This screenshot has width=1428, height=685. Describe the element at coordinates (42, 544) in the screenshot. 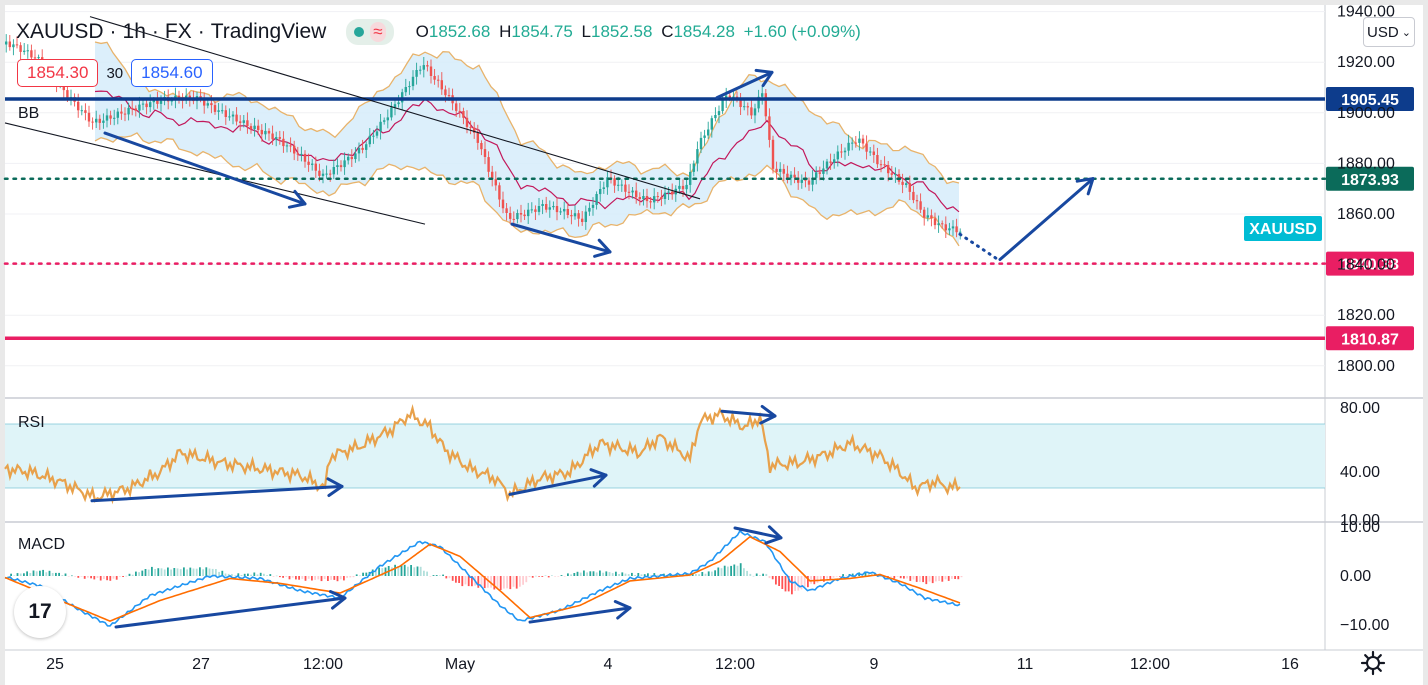

I see `macd-indicator-label: MACD` at that location.